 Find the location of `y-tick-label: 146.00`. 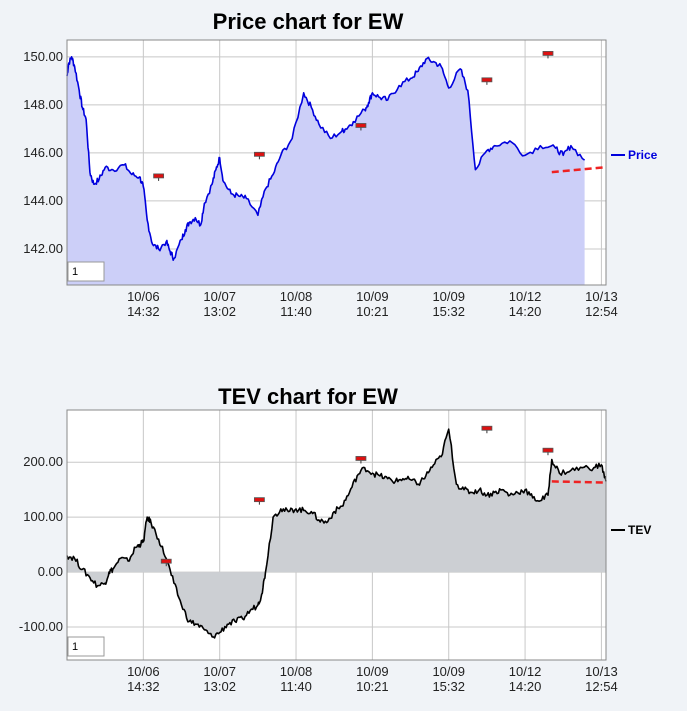

y-tick-label: 146.00 is located at coordinates (43, 152).